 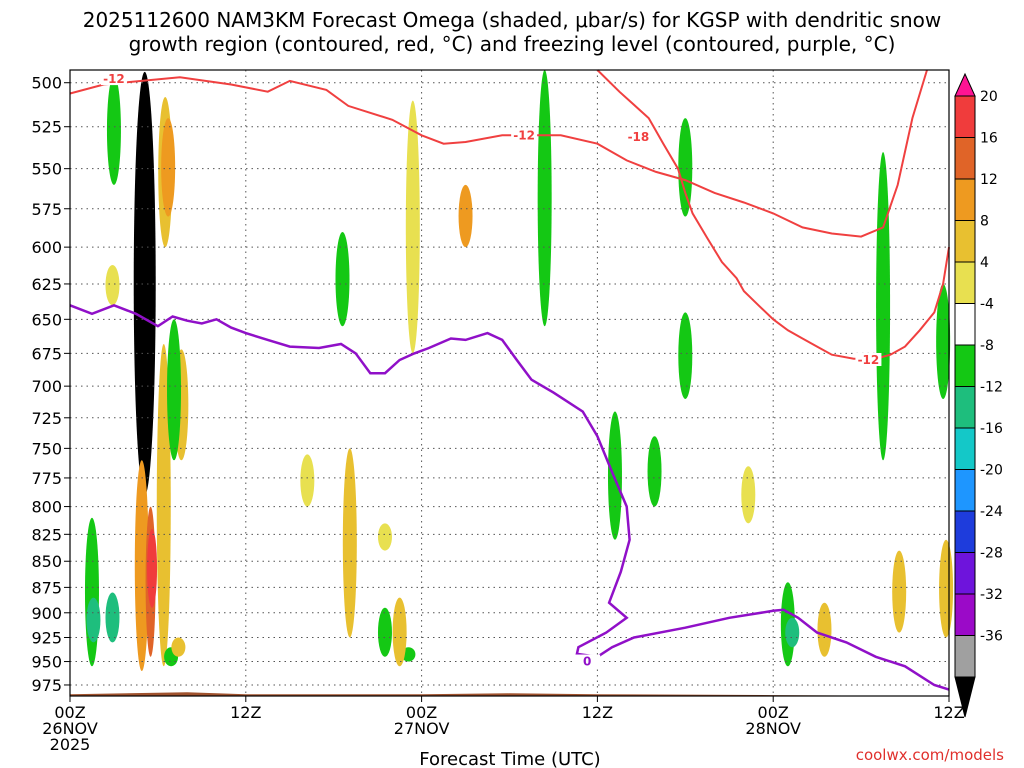 What do you see at coordinates (509, 694) in the screenshot?
I see `terrain` at bounding box center [509, 694].